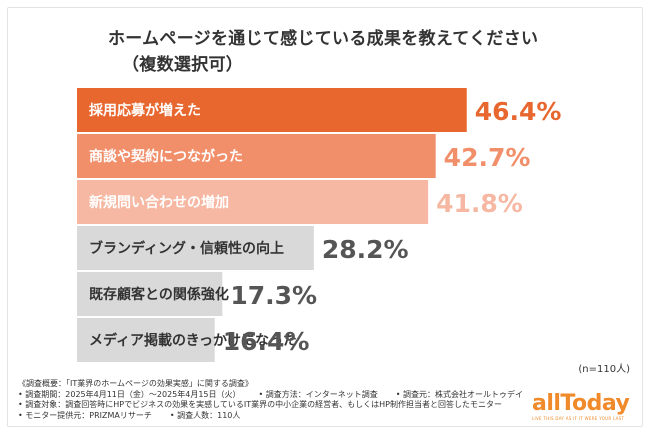 Image resolution: width=650 pixels, height=434 pixels. Describe the element at coordinates (365, 249) in the screenshot. I see `value-label-4: 28.2%` at that location.